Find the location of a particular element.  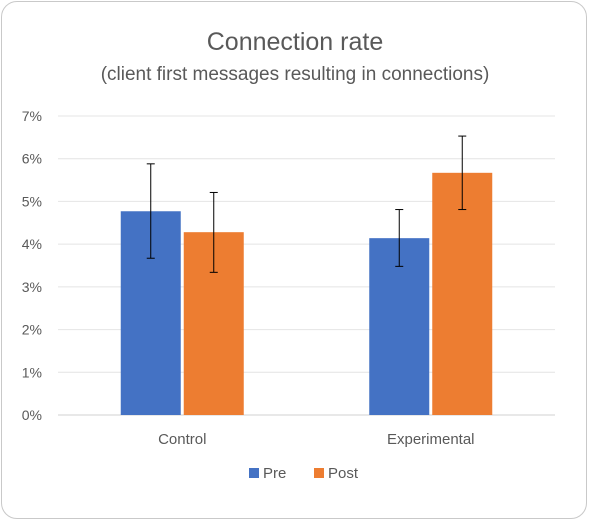

legend-swatch-post is located at coordinates (319, 473).